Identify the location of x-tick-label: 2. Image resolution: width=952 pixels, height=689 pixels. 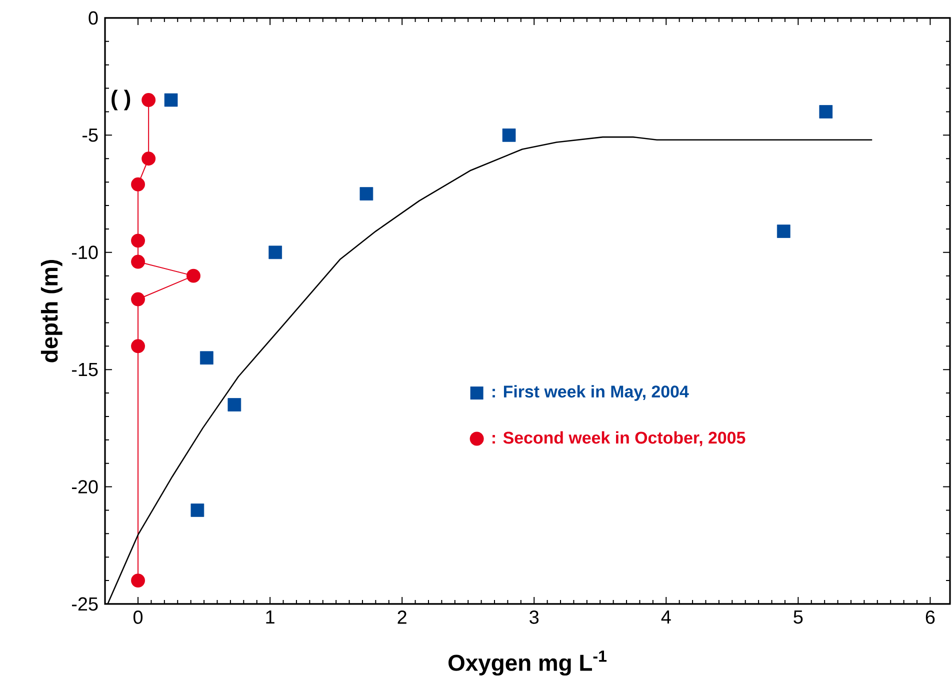
(402, 617).